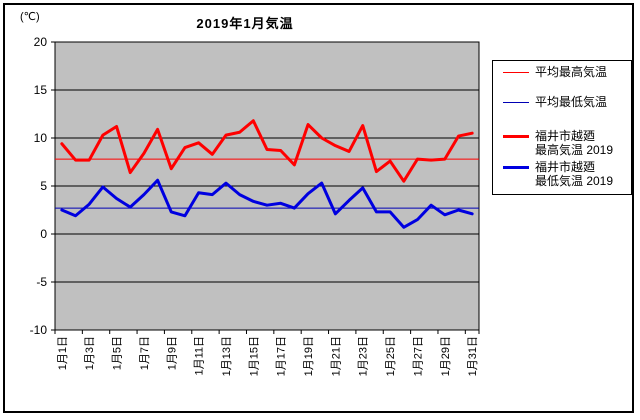 Image resolution: width=640 pixels, height=420 pixels. What do you see at coordinates (446, 356) in the screenshot?
I see `x-tick-label: 1月29日` at bounding box center [446, 356].